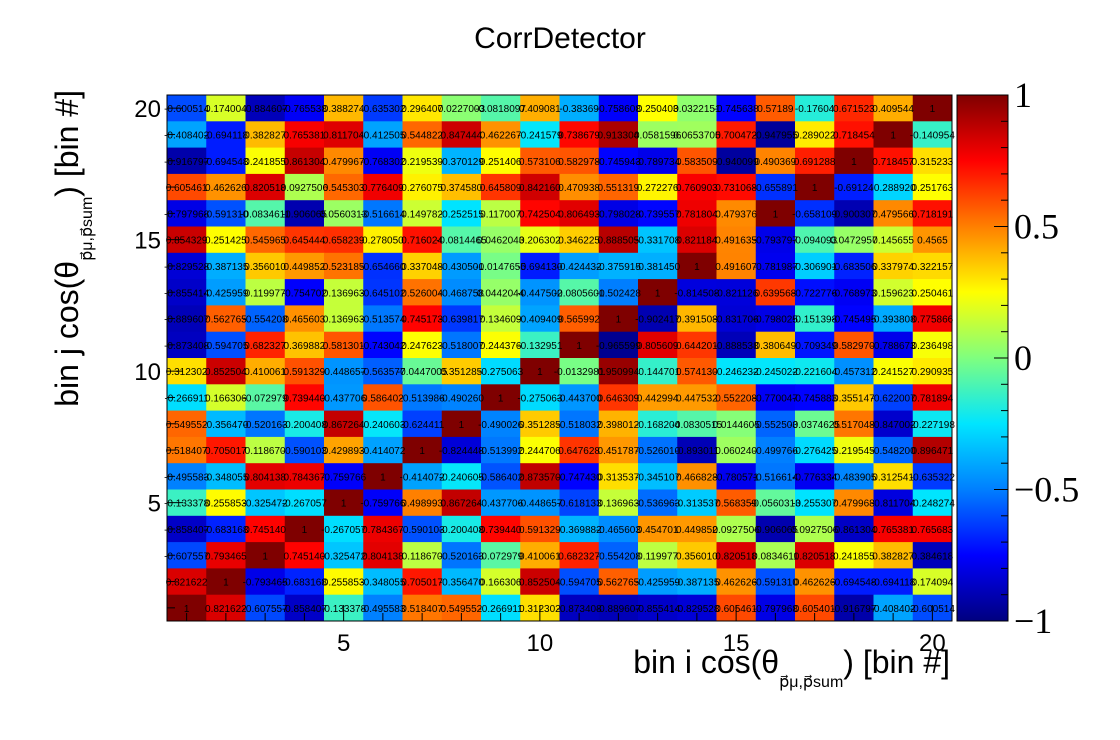  What do you see at coordinates (1046, 490) in the screenshot?
I see `z-tick-label: −0.5` at bounding box center [1046, 490].